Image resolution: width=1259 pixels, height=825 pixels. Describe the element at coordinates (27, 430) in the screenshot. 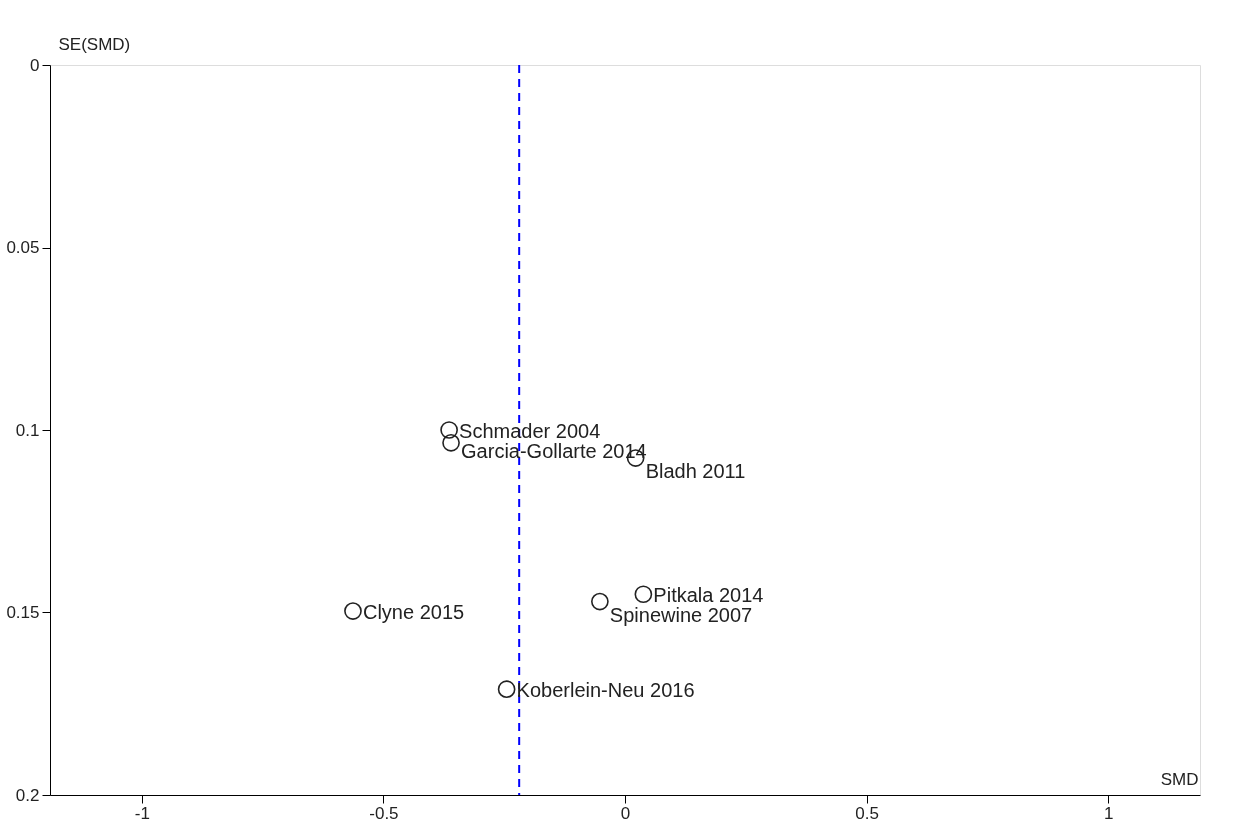

I see `y-tick-label: 0.1` at that location.